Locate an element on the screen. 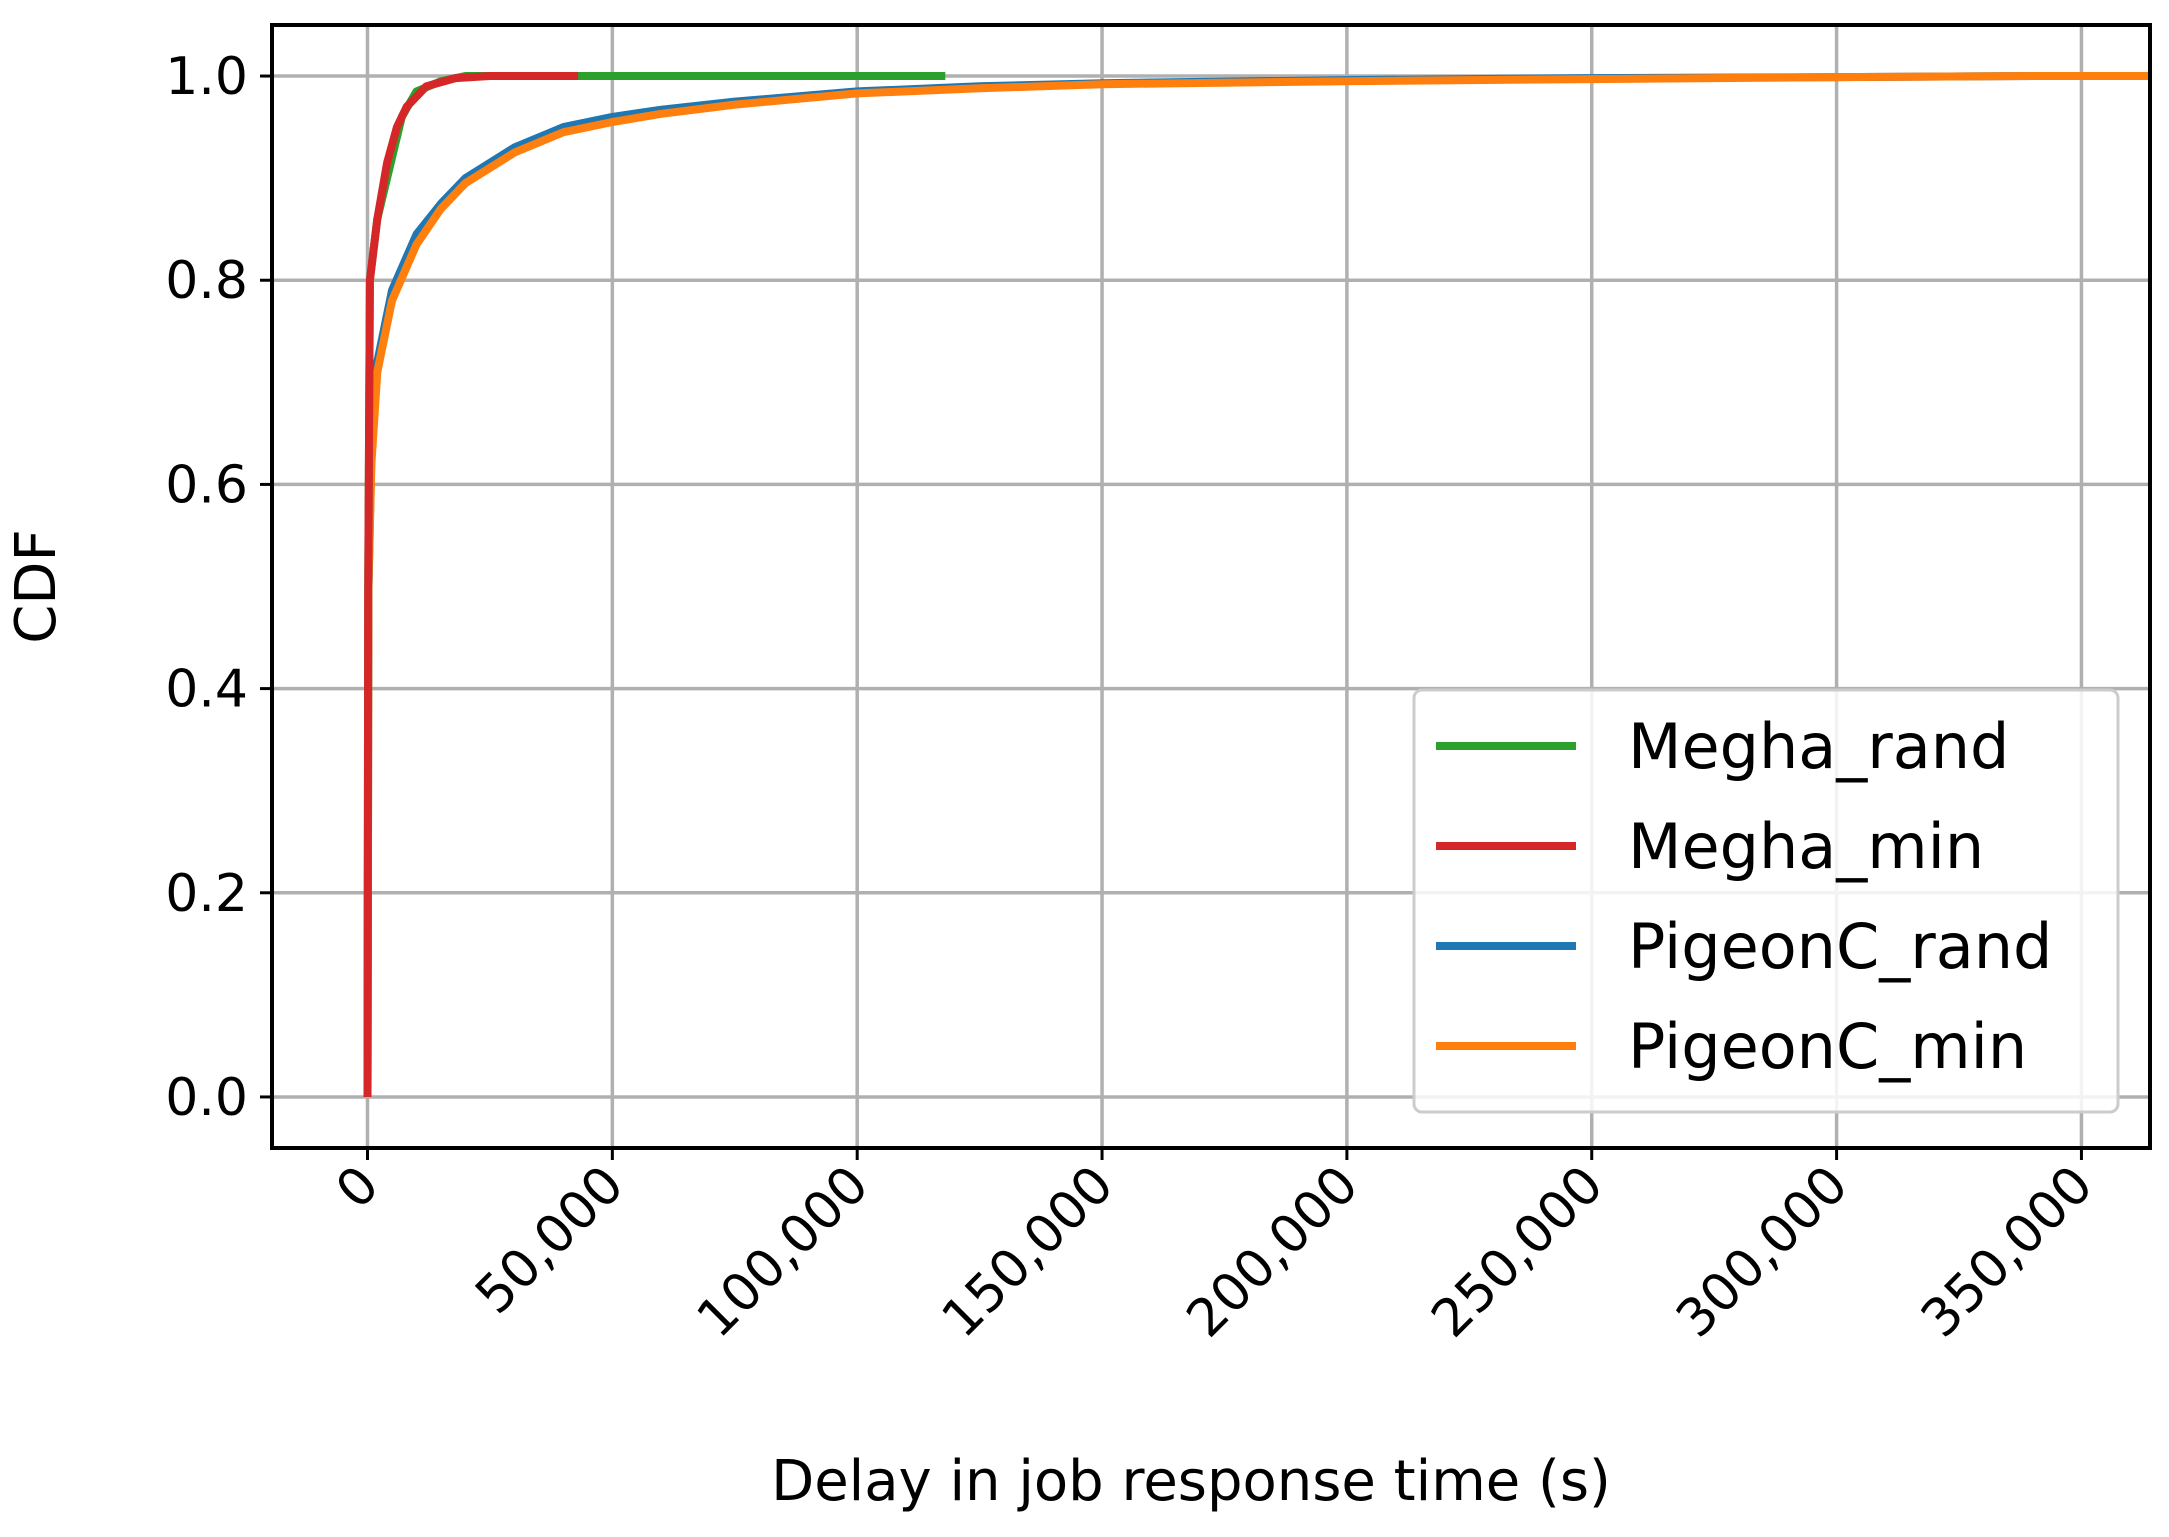 The width and height of the screenshot is (2169, 1537). y-axis: 0.0 0.2 0.4 0.6 0.8 1.0 is located at coordinates (218, 587).